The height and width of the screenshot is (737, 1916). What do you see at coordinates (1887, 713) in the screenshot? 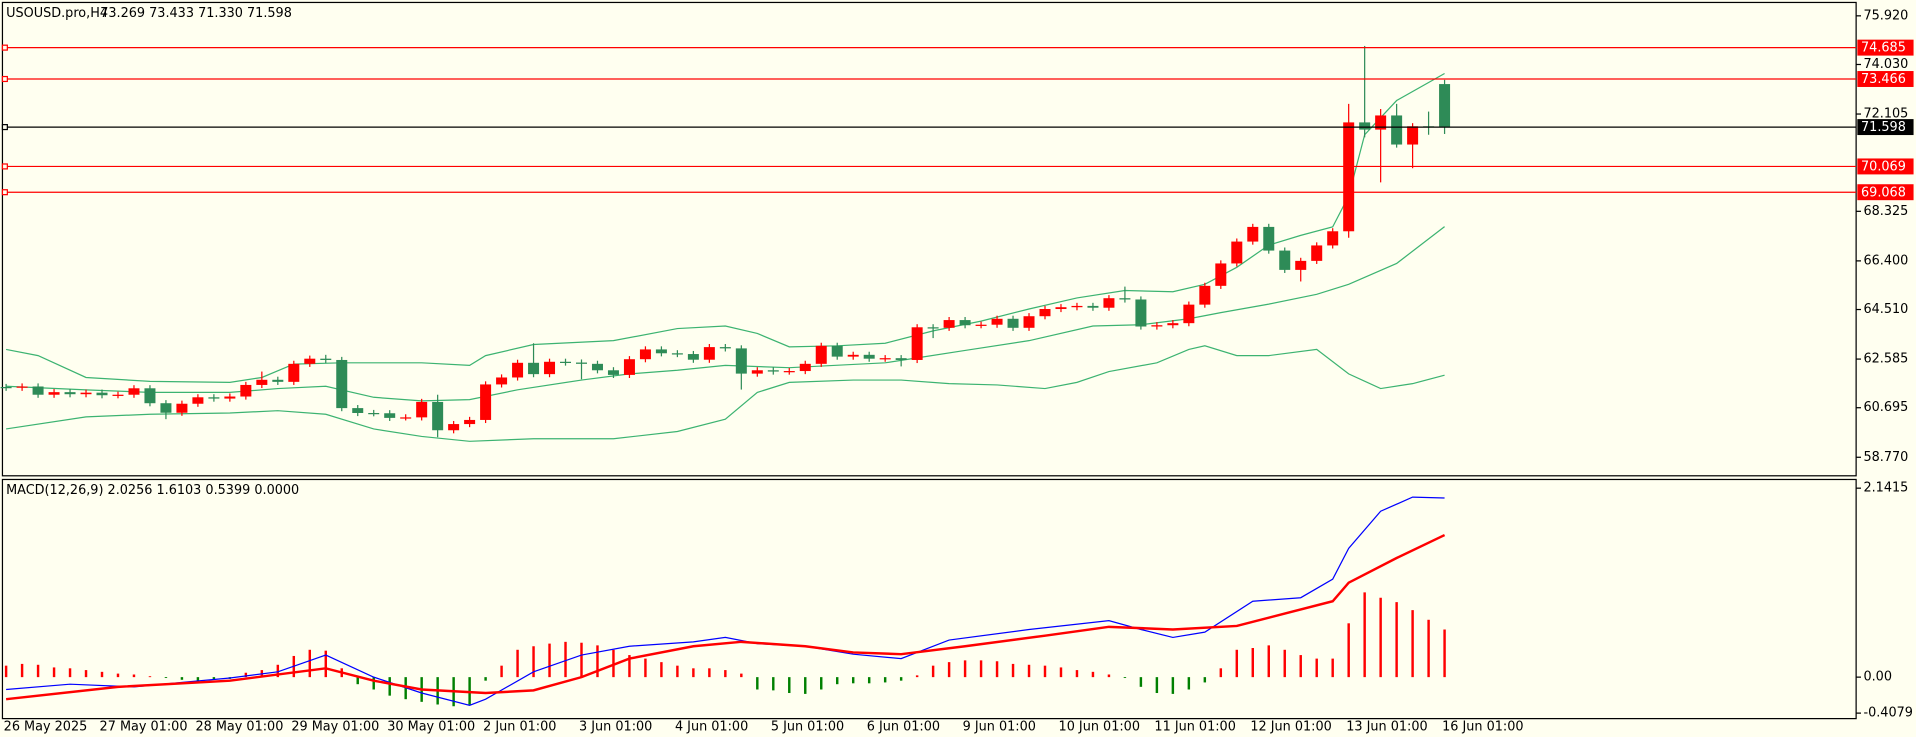
I see `y-tick-label: -0.4079` at bounding box center [1887, 713].